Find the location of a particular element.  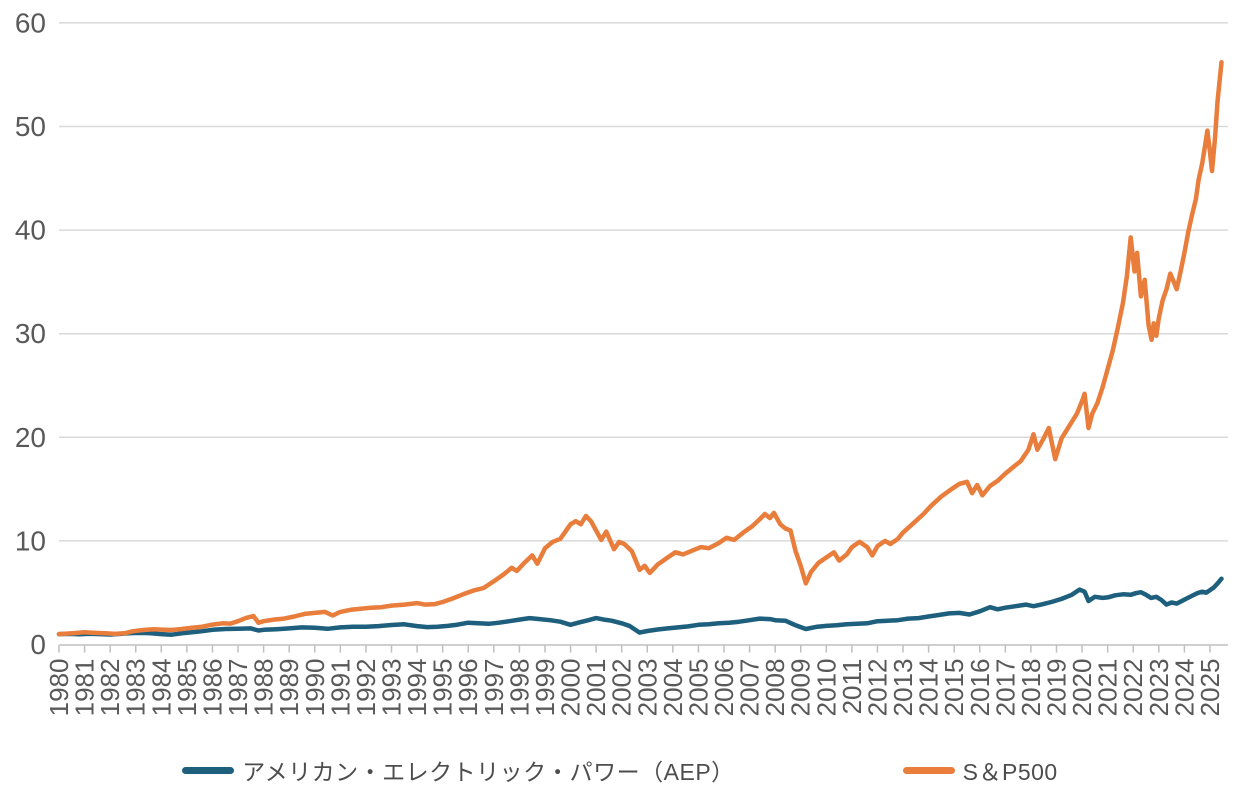

x-axis-tick-label: 1991 is located at coordinates (340, 688).